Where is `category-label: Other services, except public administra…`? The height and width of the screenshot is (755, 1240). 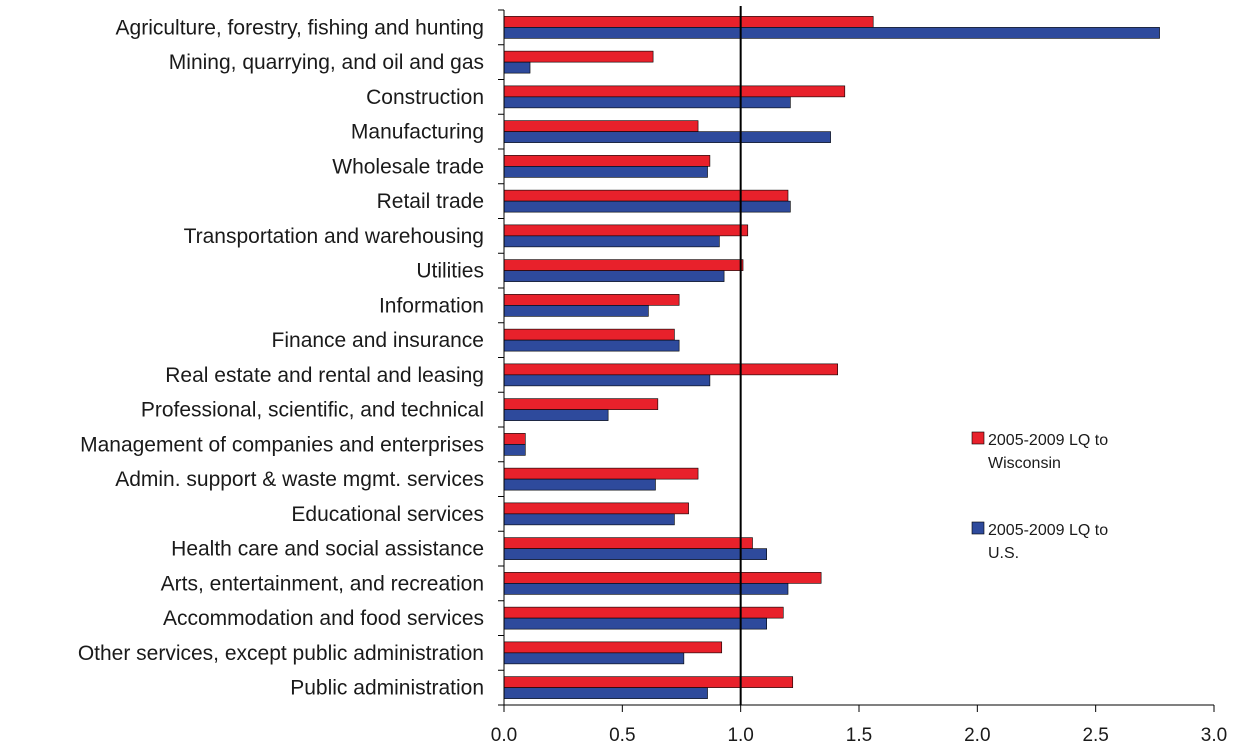
category-label: Other services, except public administra… is located at coordinates (281, 653).